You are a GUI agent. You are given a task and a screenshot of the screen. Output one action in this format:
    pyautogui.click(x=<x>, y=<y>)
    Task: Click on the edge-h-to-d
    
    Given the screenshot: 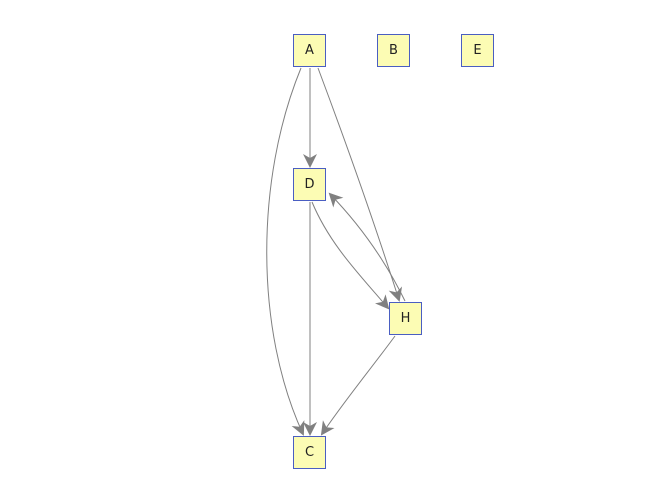 What is the action you would take?
    pyautogui.click(x=367, y=247)
    